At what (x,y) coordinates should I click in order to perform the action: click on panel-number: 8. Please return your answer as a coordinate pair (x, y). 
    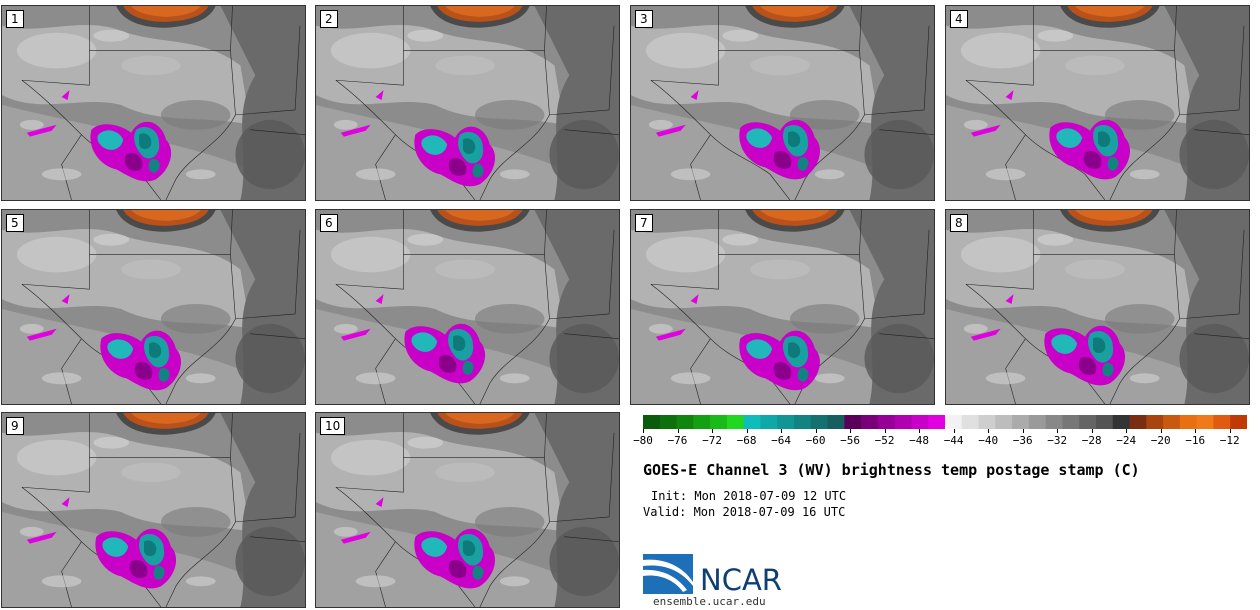
    Looking at the image, I should click on (959, 223).